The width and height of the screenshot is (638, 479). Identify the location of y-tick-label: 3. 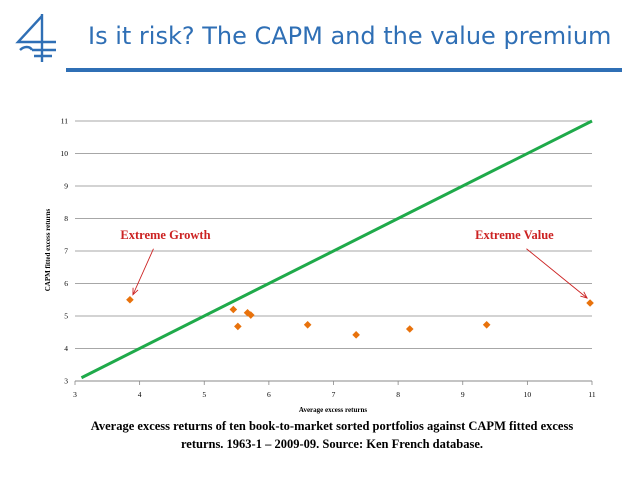
(66, 381).